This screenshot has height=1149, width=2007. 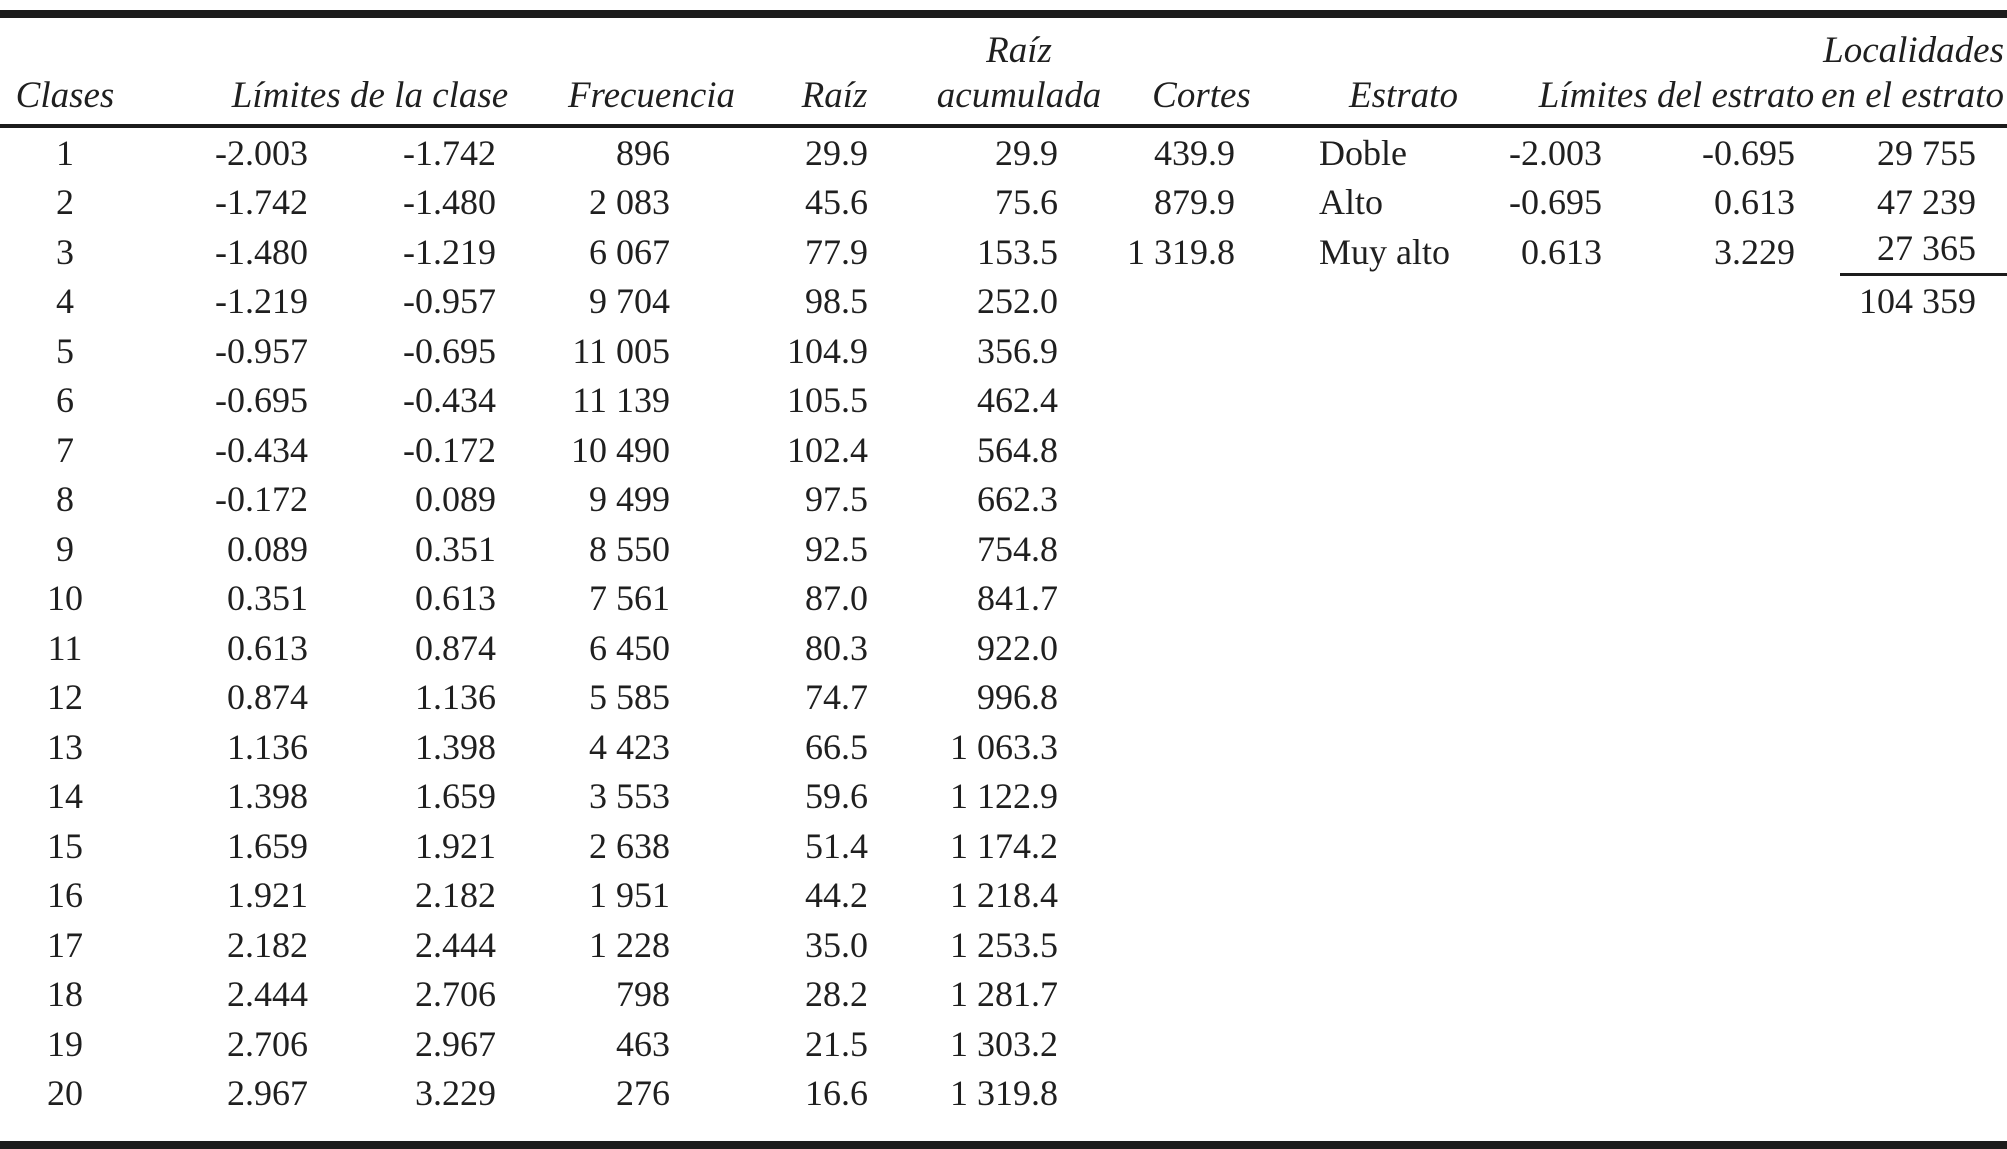 I want to click on cell-localidades: 27 365, so click(x=1902, y=252).